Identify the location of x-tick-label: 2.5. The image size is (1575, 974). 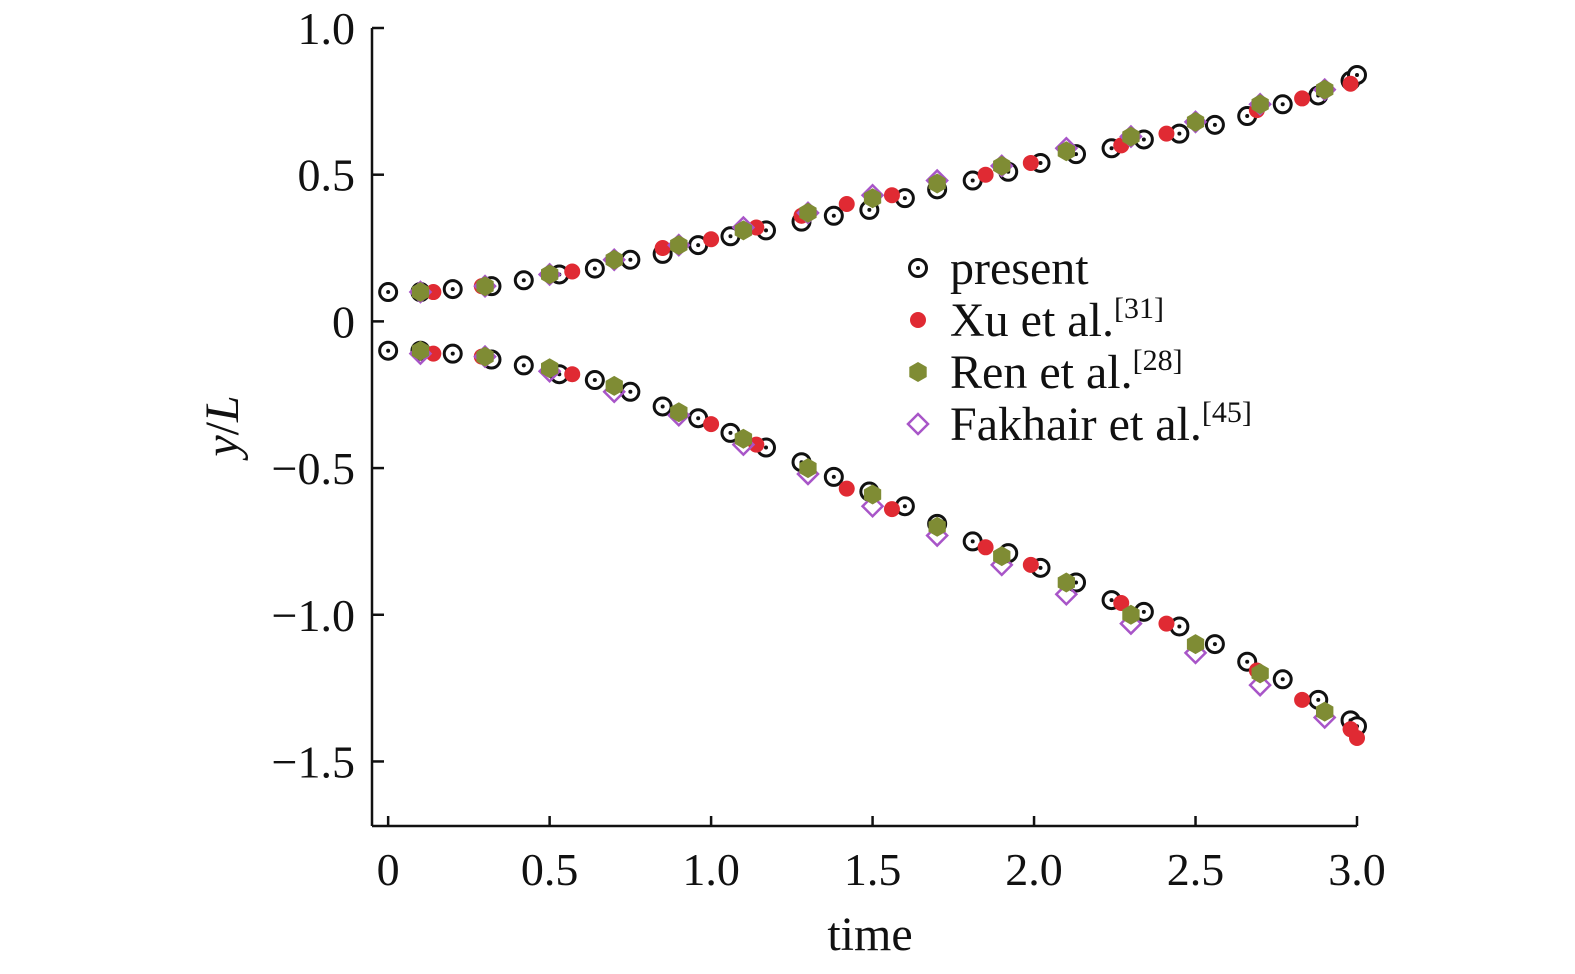
(1196, 869).